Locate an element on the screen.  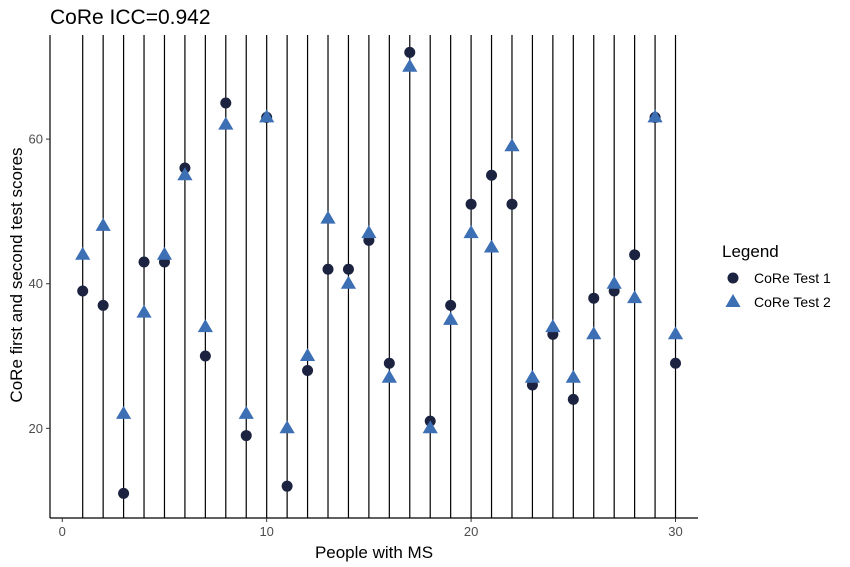
y-axis-ticks: 20 40 60 is located at coordinates (39, 284).